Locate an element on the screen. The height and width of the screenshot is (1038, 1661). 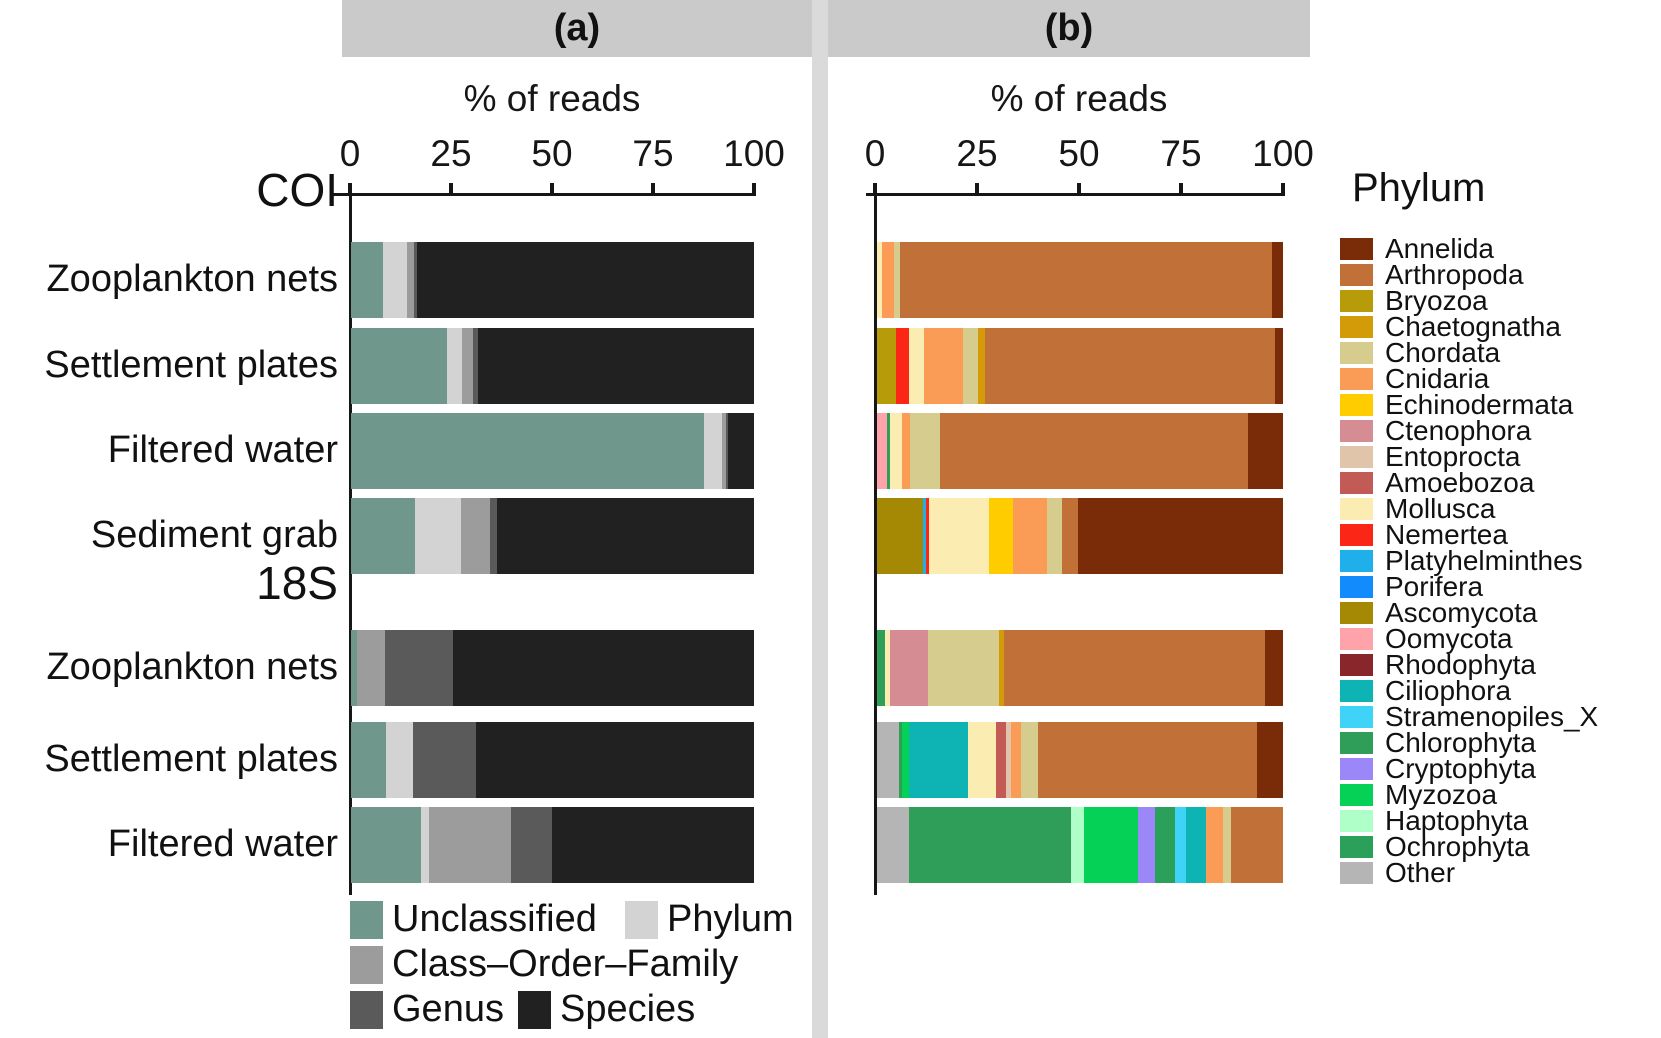
legend-label: Entoprocta is located at coordinates (1453, 456).